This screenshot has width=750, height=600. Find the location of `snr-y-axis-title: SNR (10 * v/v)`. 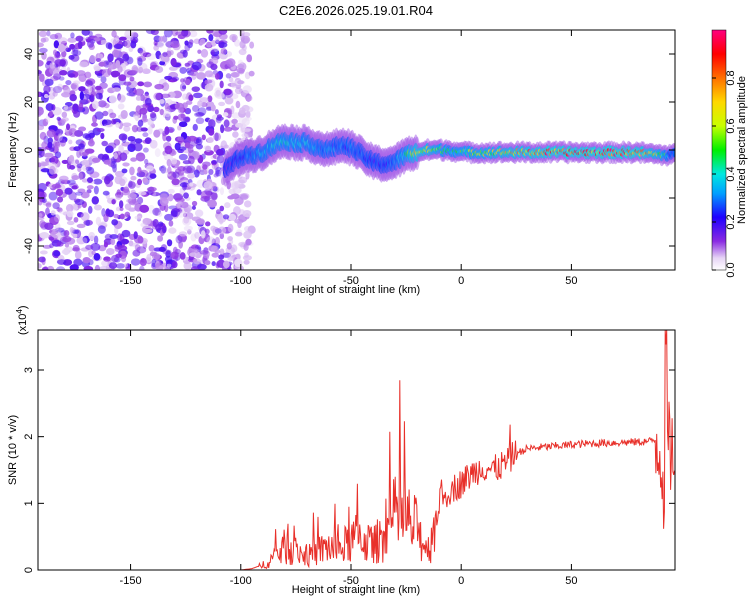

snr-y-axis-title: SNR (10 * v/v) is located at coordinates (13, 450).